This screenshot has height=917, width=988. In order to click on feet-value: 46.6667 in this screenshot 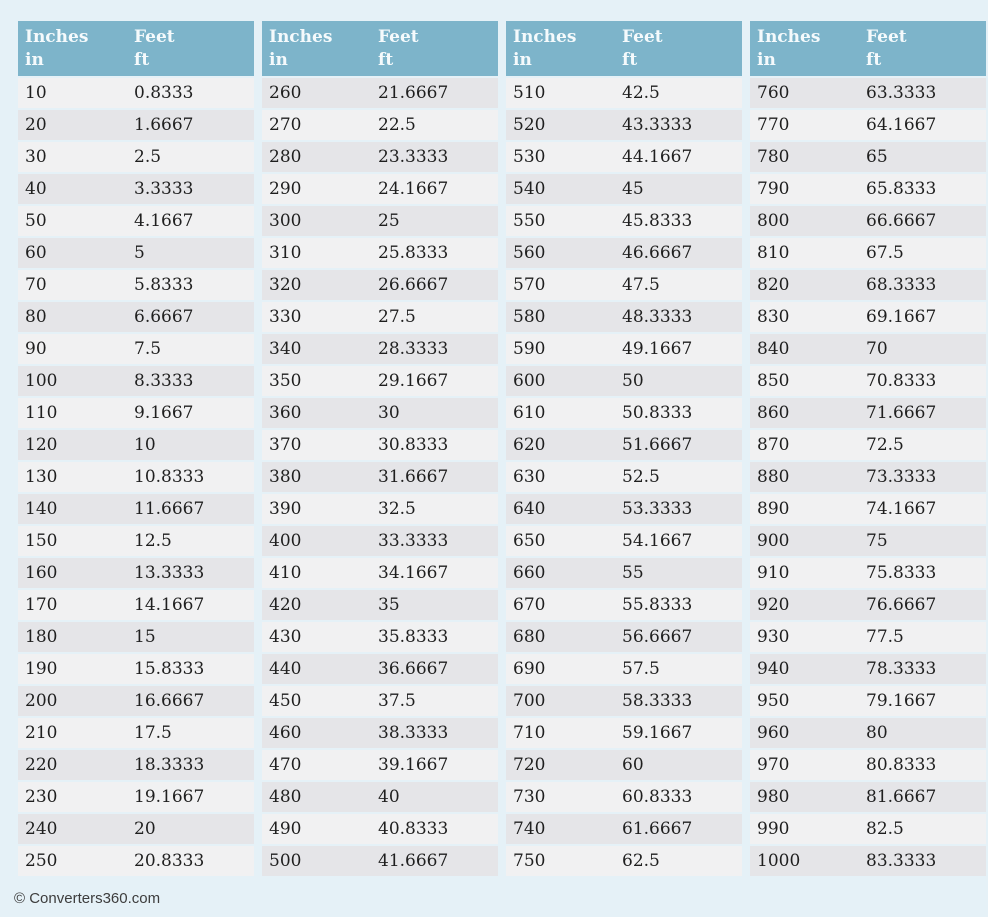, I will do `click(657, 253)`.